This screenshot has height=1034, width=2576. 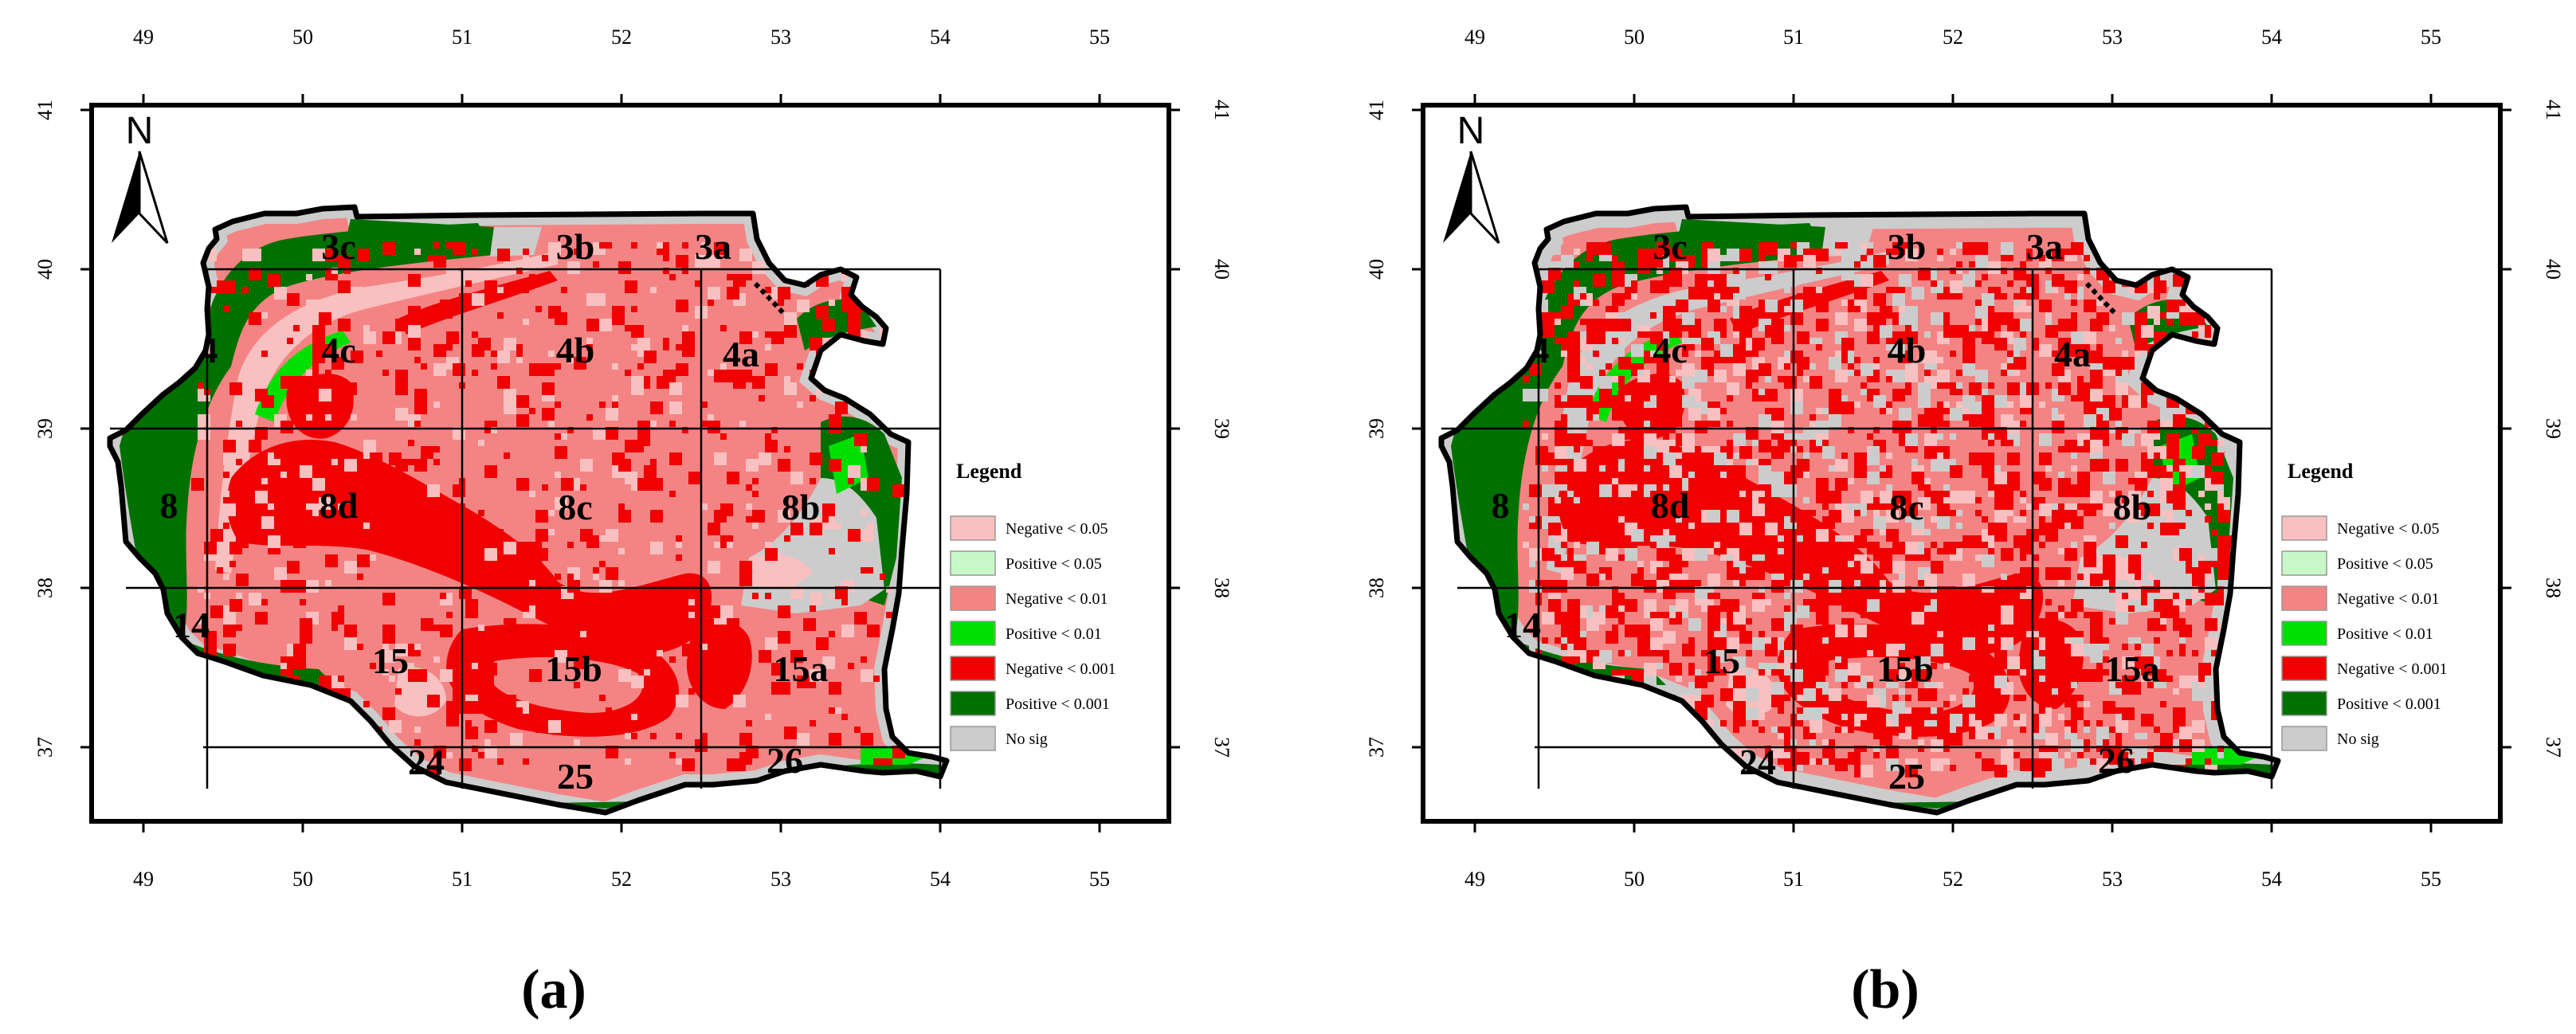 I want to click on y-tick-label-left: 41, so click(x=45, y=110).